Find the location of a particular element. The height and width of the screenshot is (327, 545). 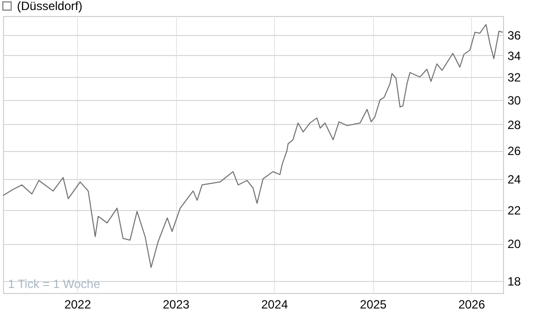

y-tick-label: 36 is located at coordinates (515, 35).